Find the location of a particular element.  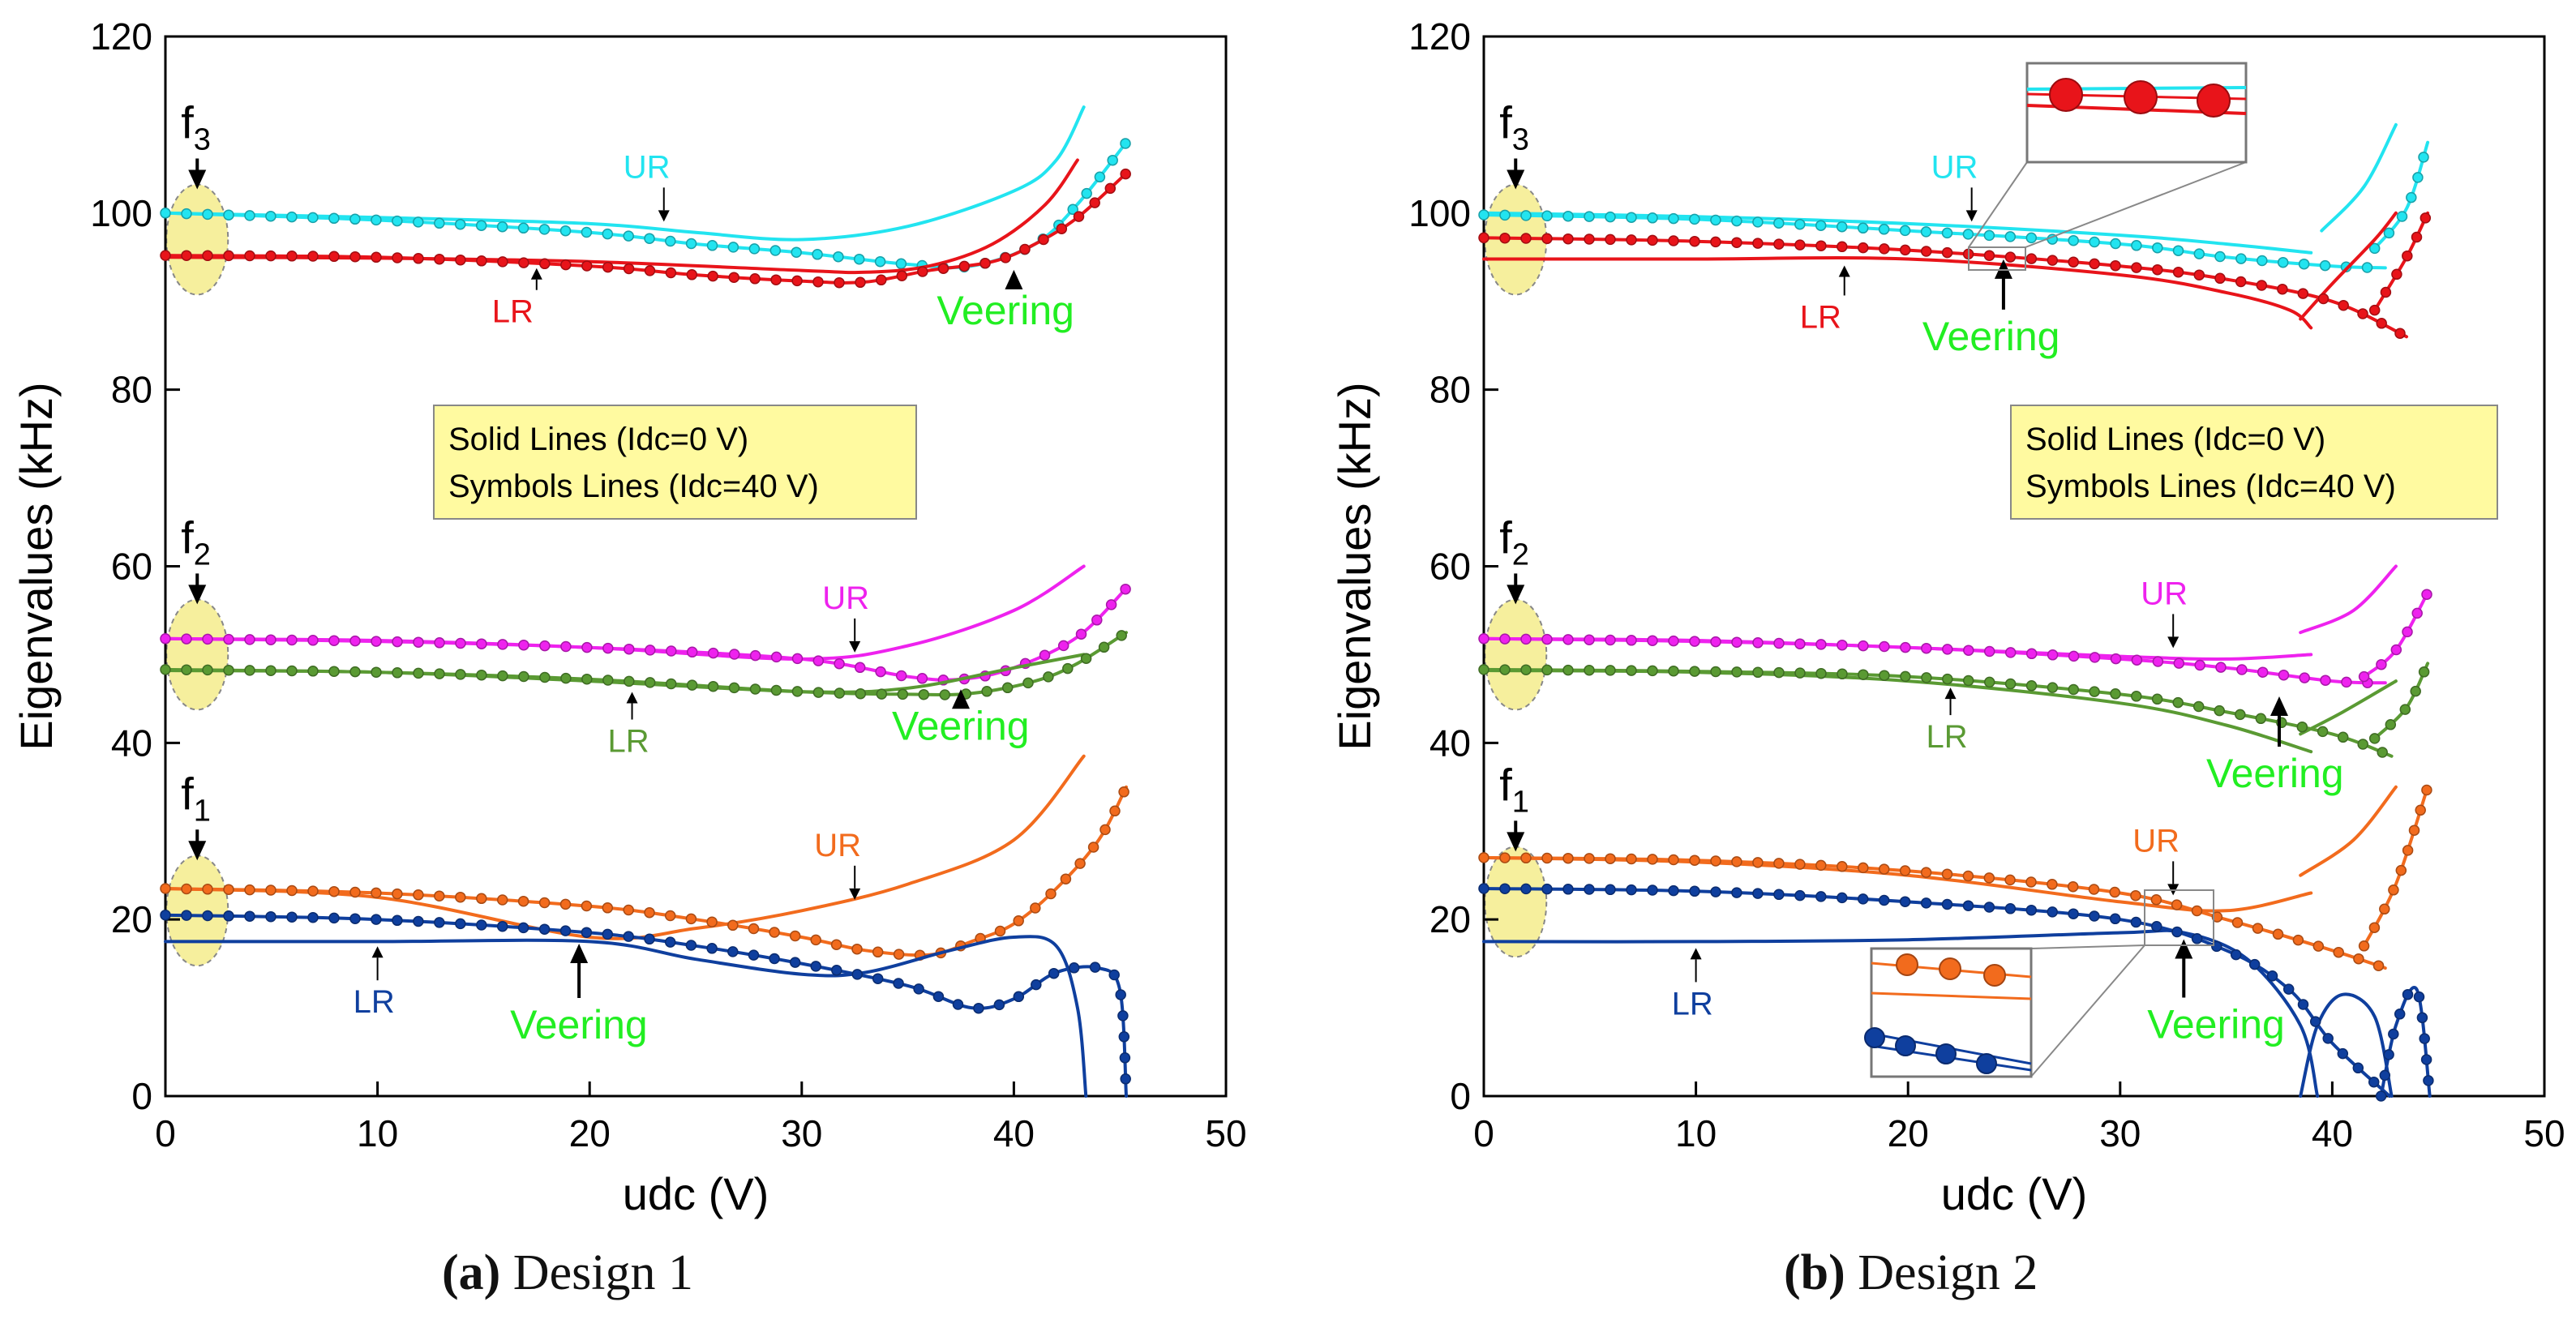

x-tick-label: 0 is located at coordinates (1483, 1133).